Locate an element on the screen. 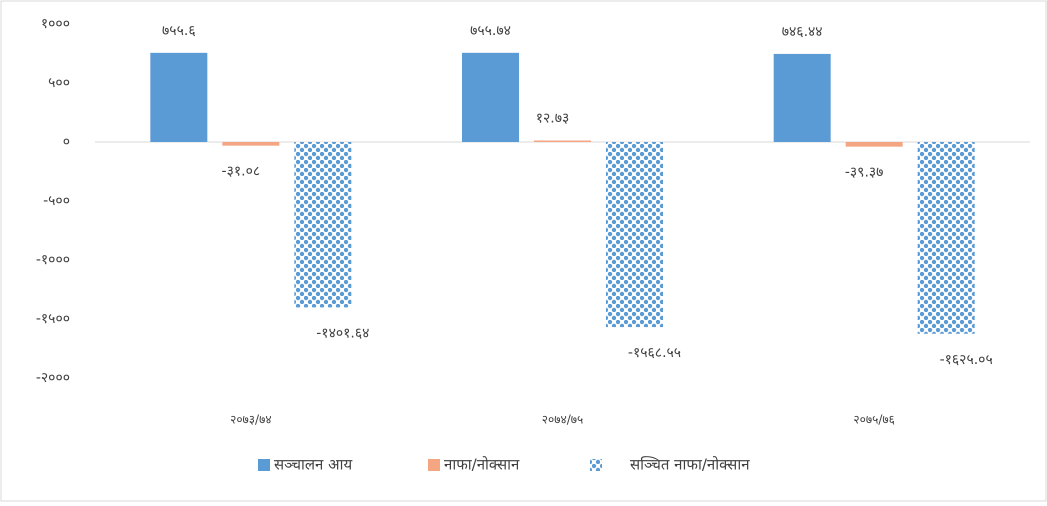  x-tick-label: २०७३/७४ is located at coordinates (250, 420).